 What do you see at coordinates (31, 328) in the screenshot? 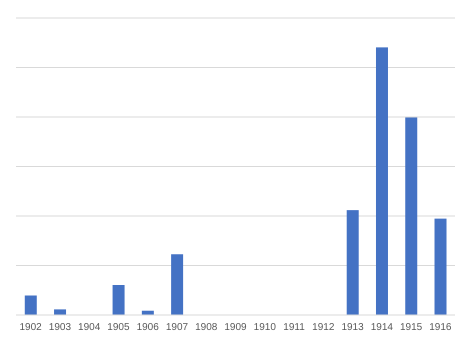
I see `x-tick-label: 1902` at bounding box center [31, 328].